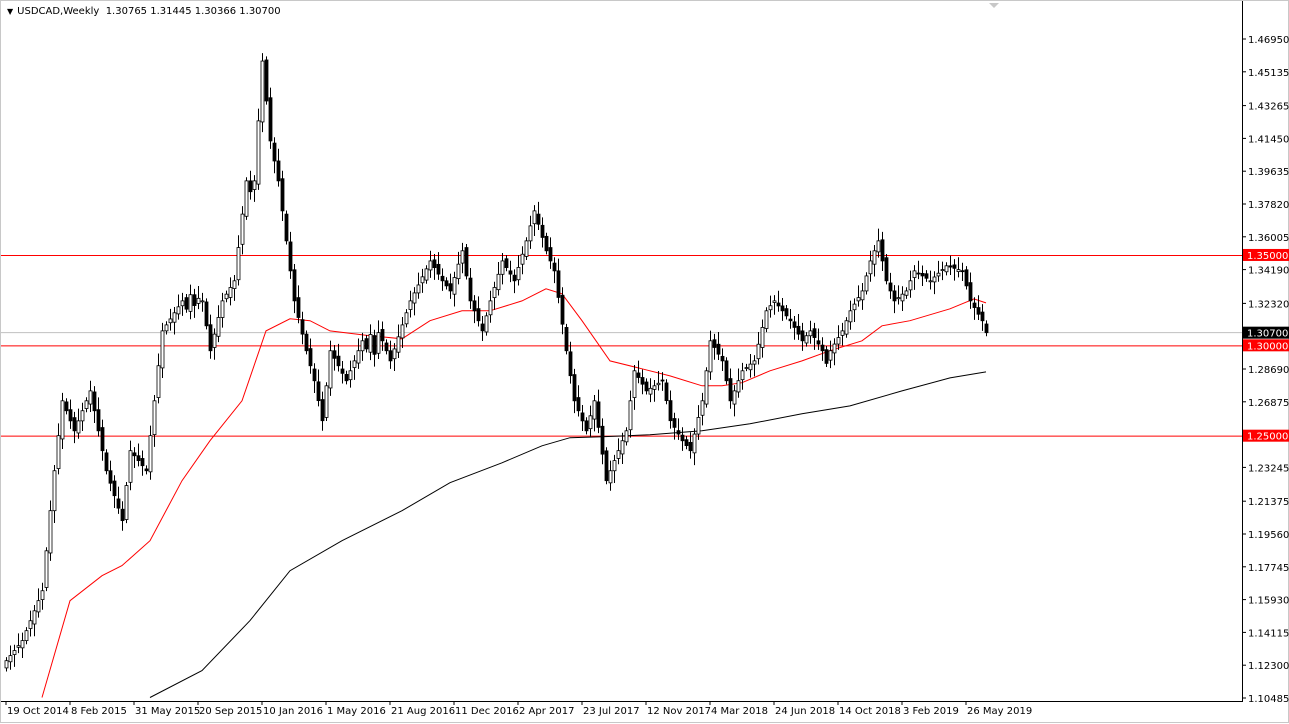  I want to click on y-tick-label: 1.41450, so click(1268, 139).